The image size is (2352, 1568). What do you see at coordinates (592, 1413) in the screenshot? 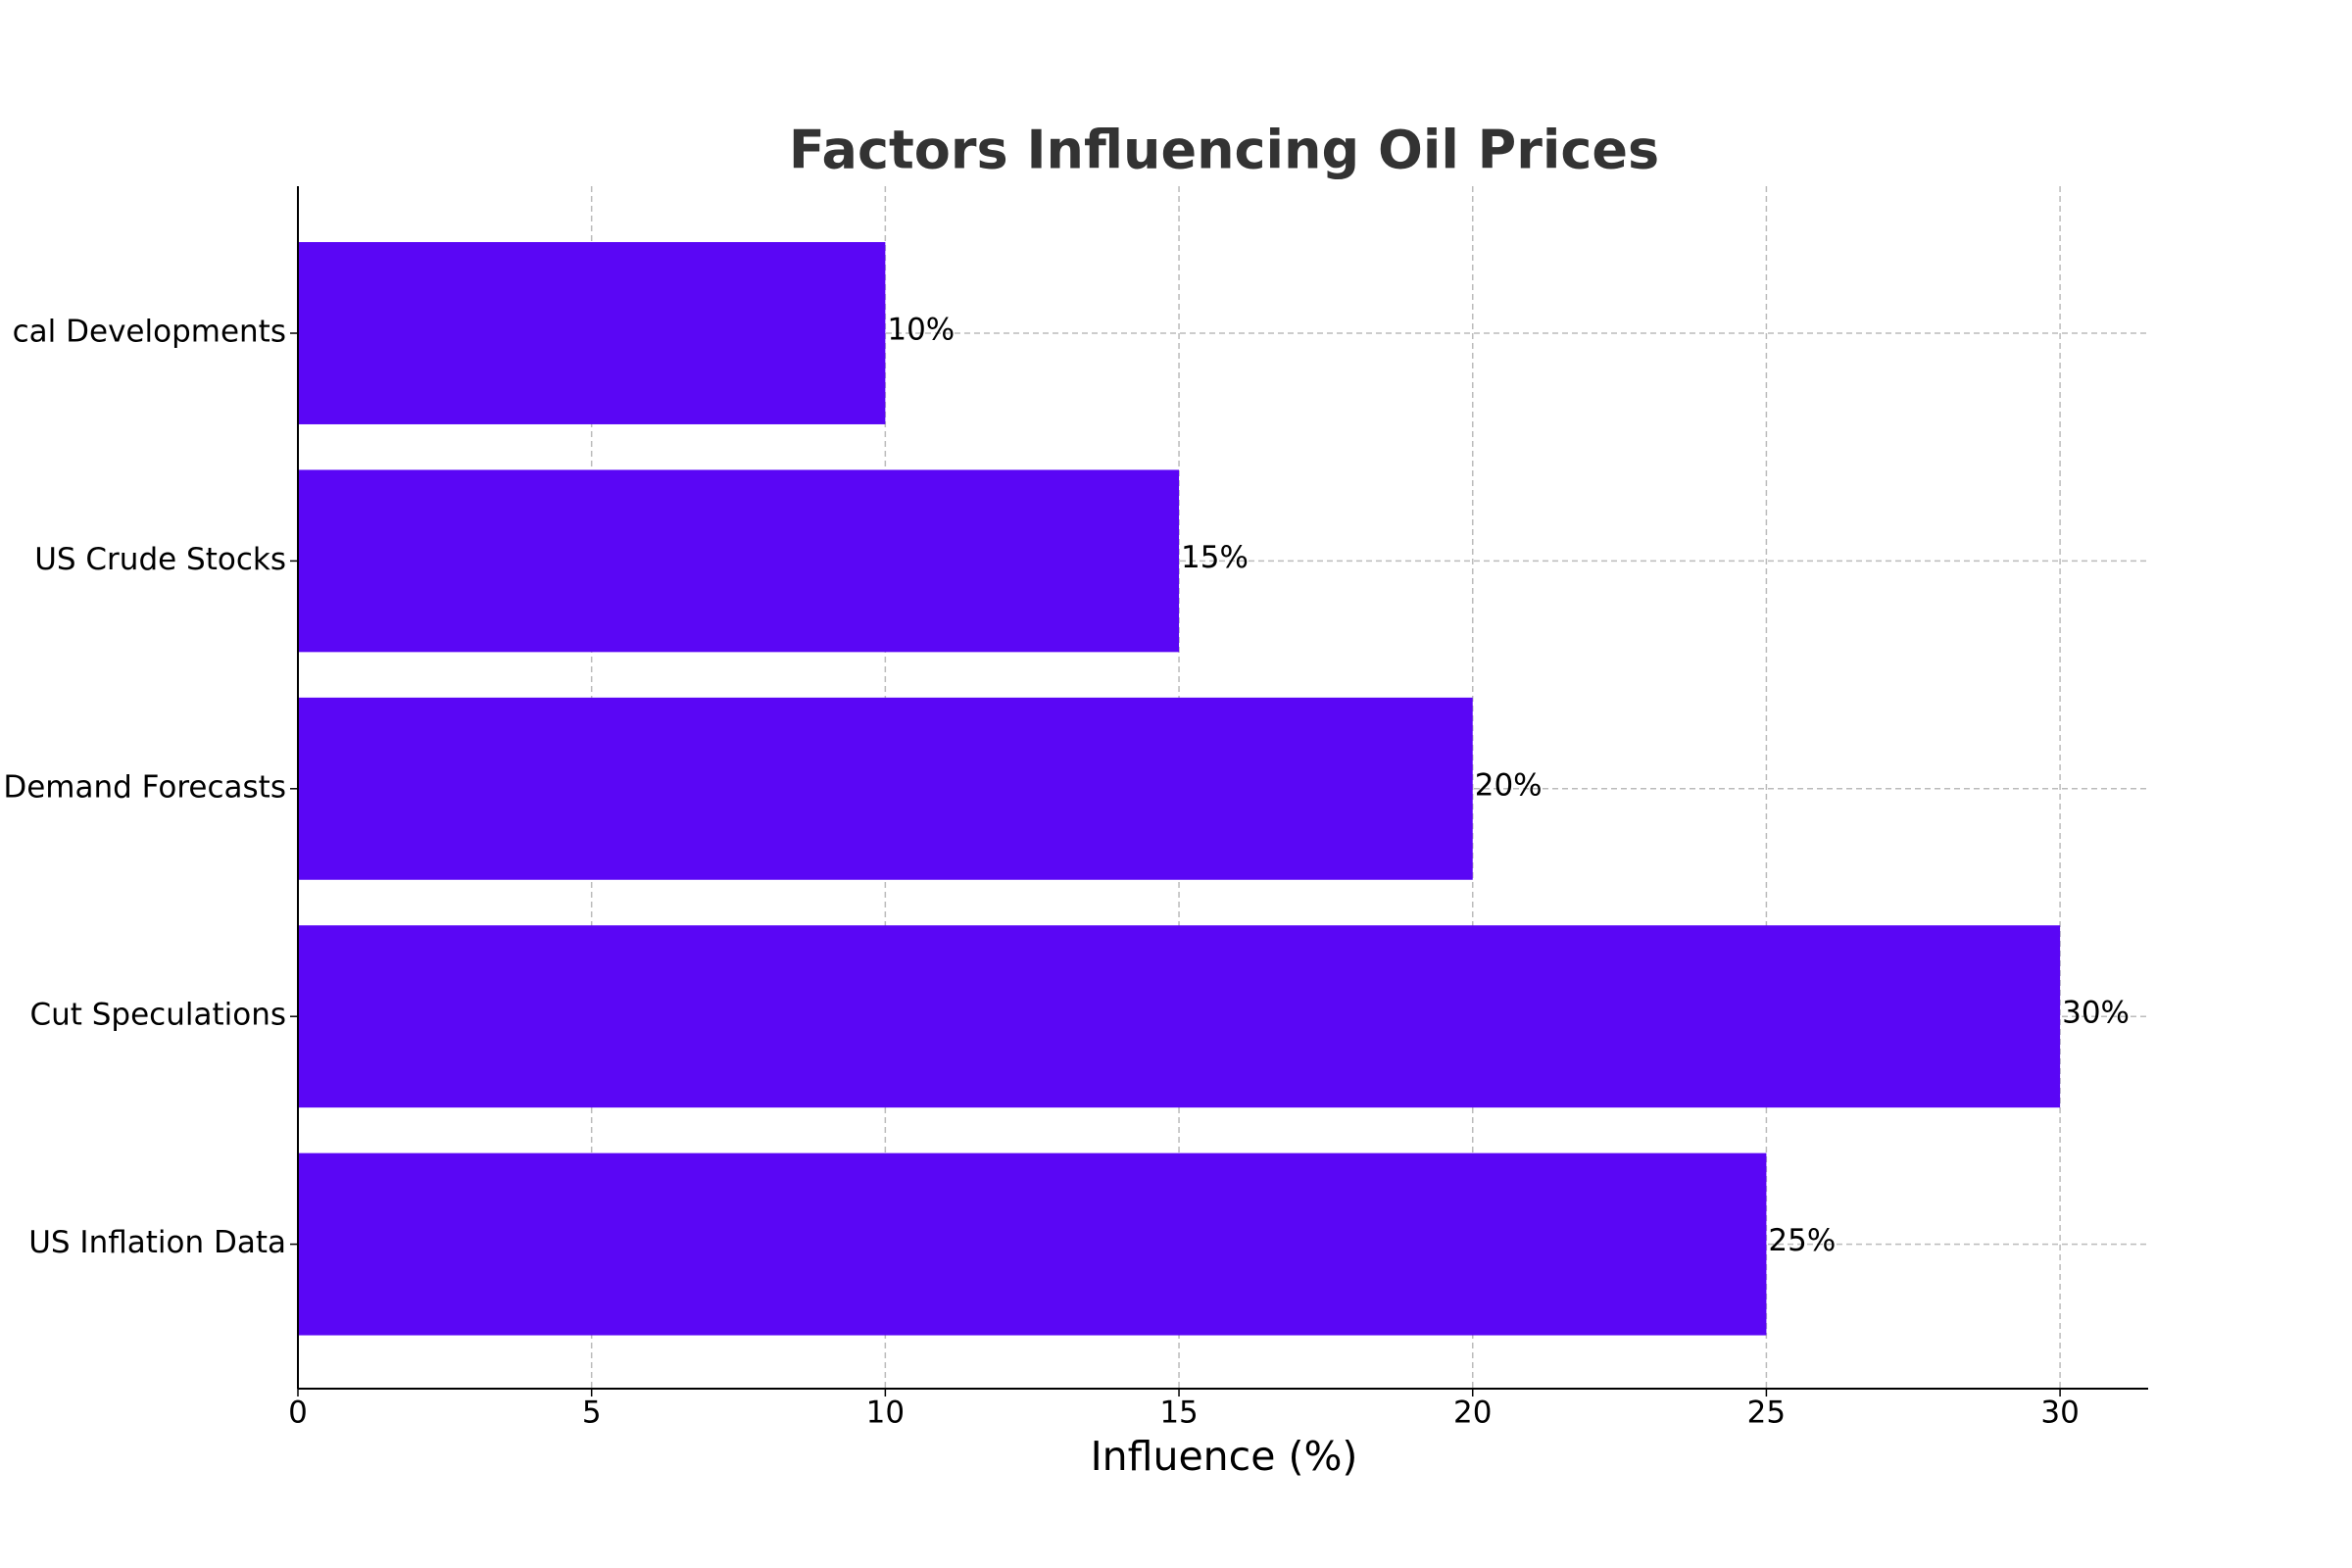
I see `x-tick-label: 5` at bounding box center [592, 1413].